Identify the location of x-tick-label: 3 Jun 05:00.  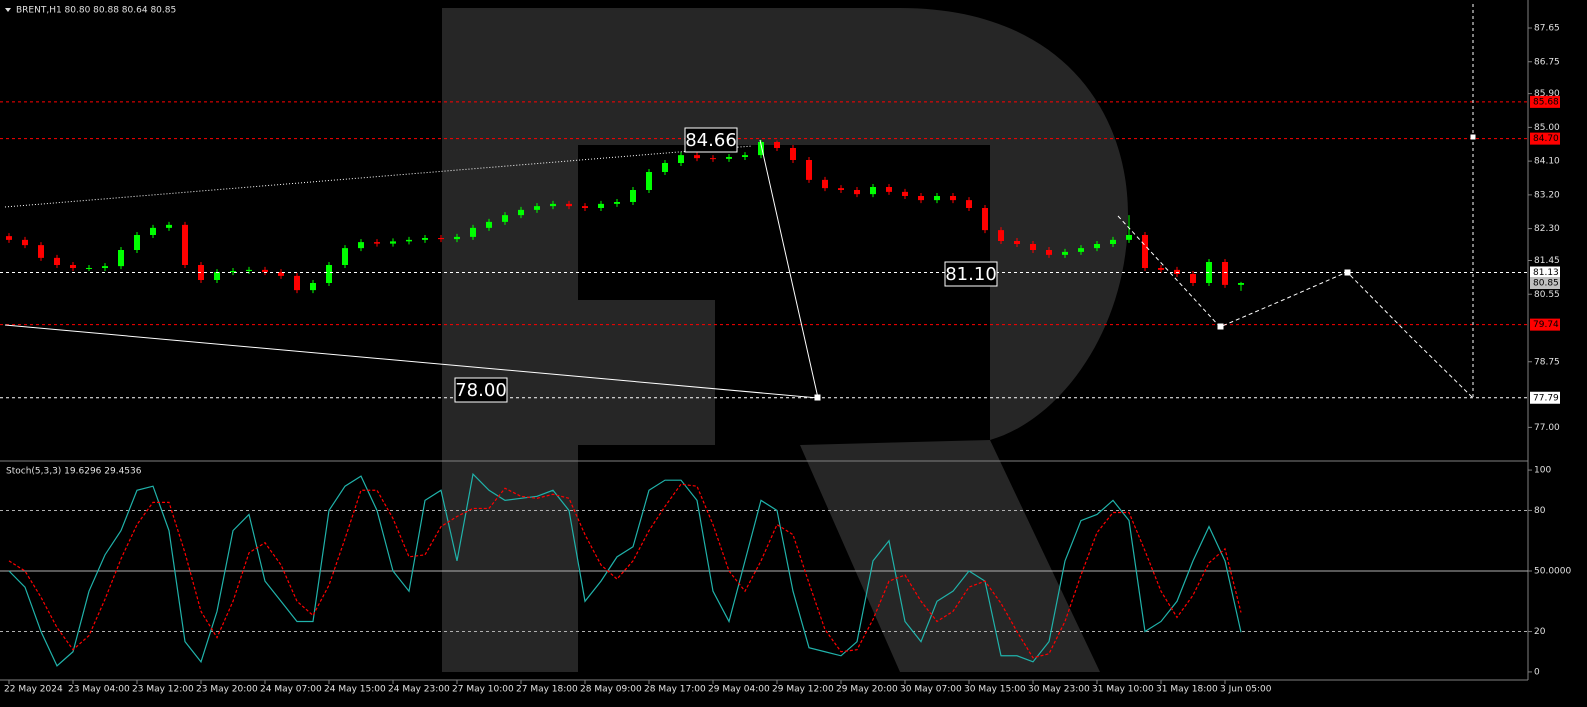
(1246, 690).